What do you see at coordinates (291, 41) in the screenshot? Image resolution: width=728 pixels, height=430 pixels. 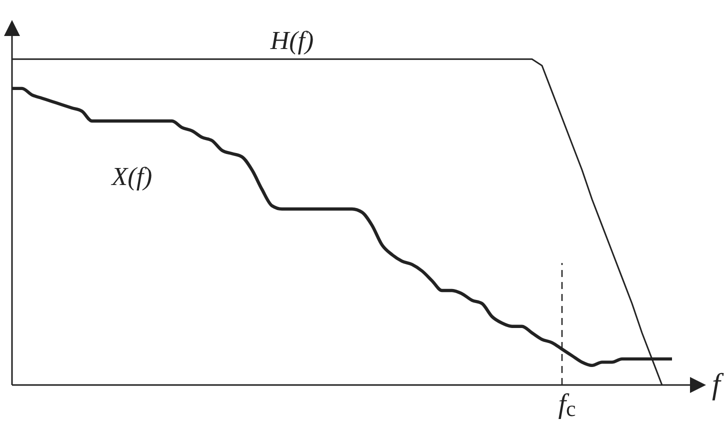 I see `series-label: H(f)` at bounding box center [291, 41].